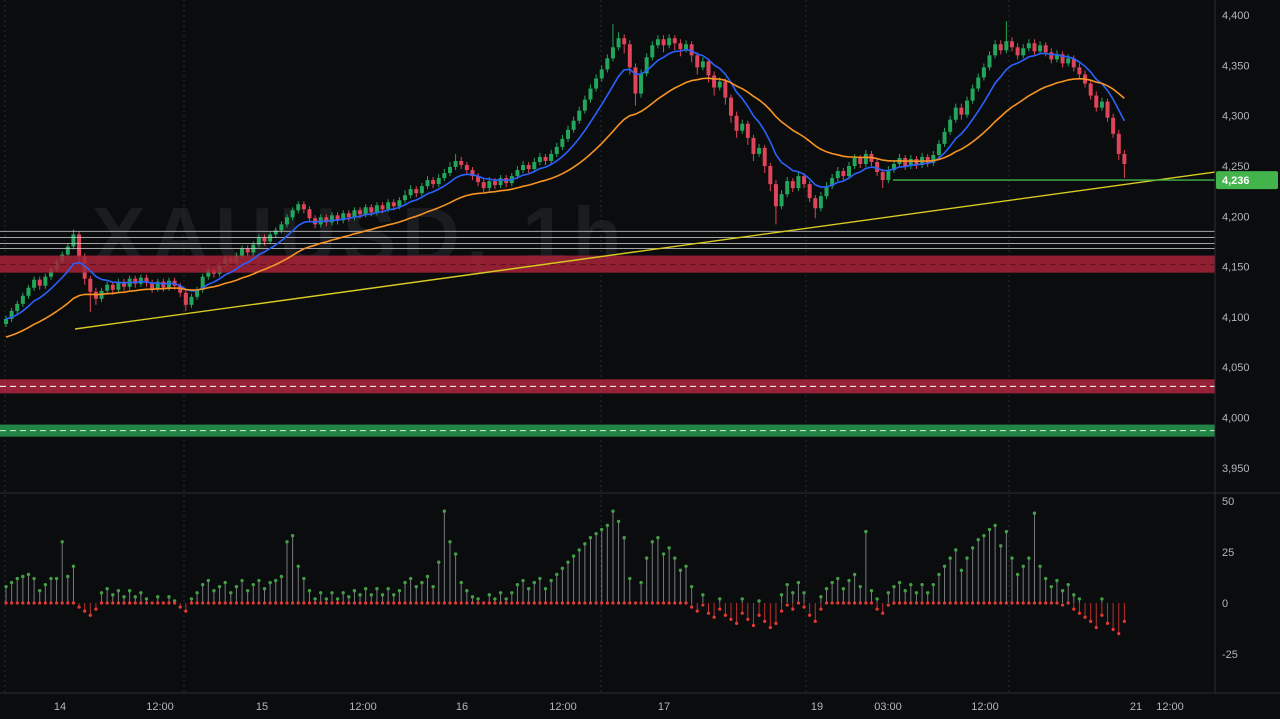 The height and width of the screenshot is (719, 1280). What do you see at coordinates (1230, 578) in the screenshot?
I see `indicator-axis: 50 25 0 -25` at bounding box center [1230, 578].